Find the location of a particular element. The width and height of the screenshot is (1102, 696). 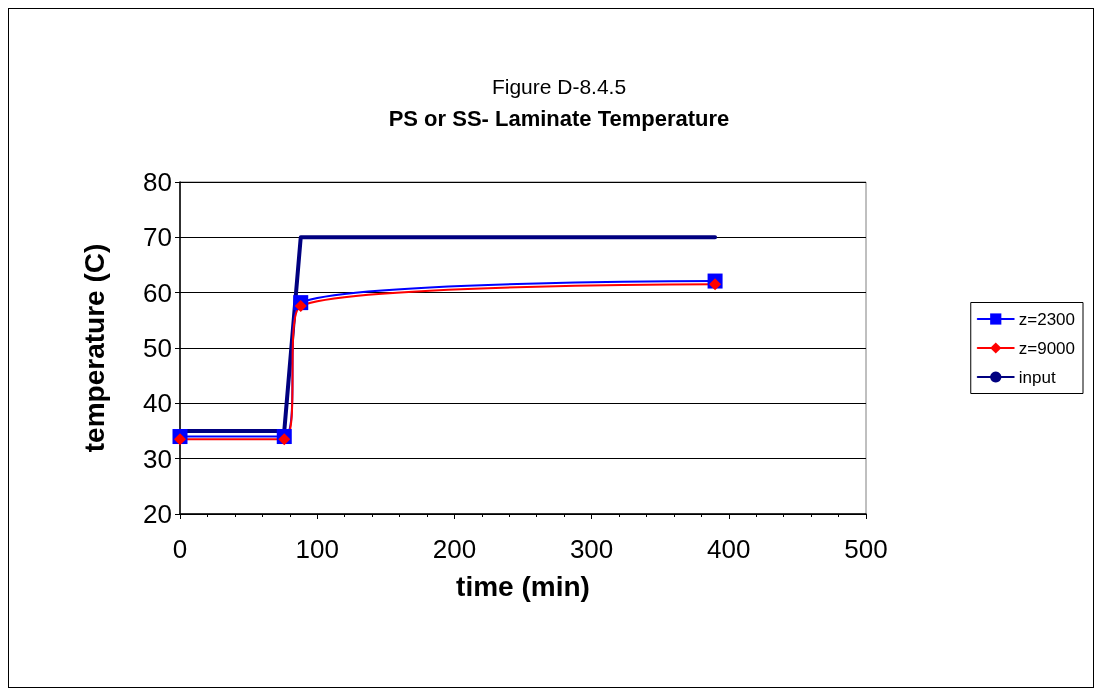

y-axis-title: temperature (C) is located at coordinates (94, 348).